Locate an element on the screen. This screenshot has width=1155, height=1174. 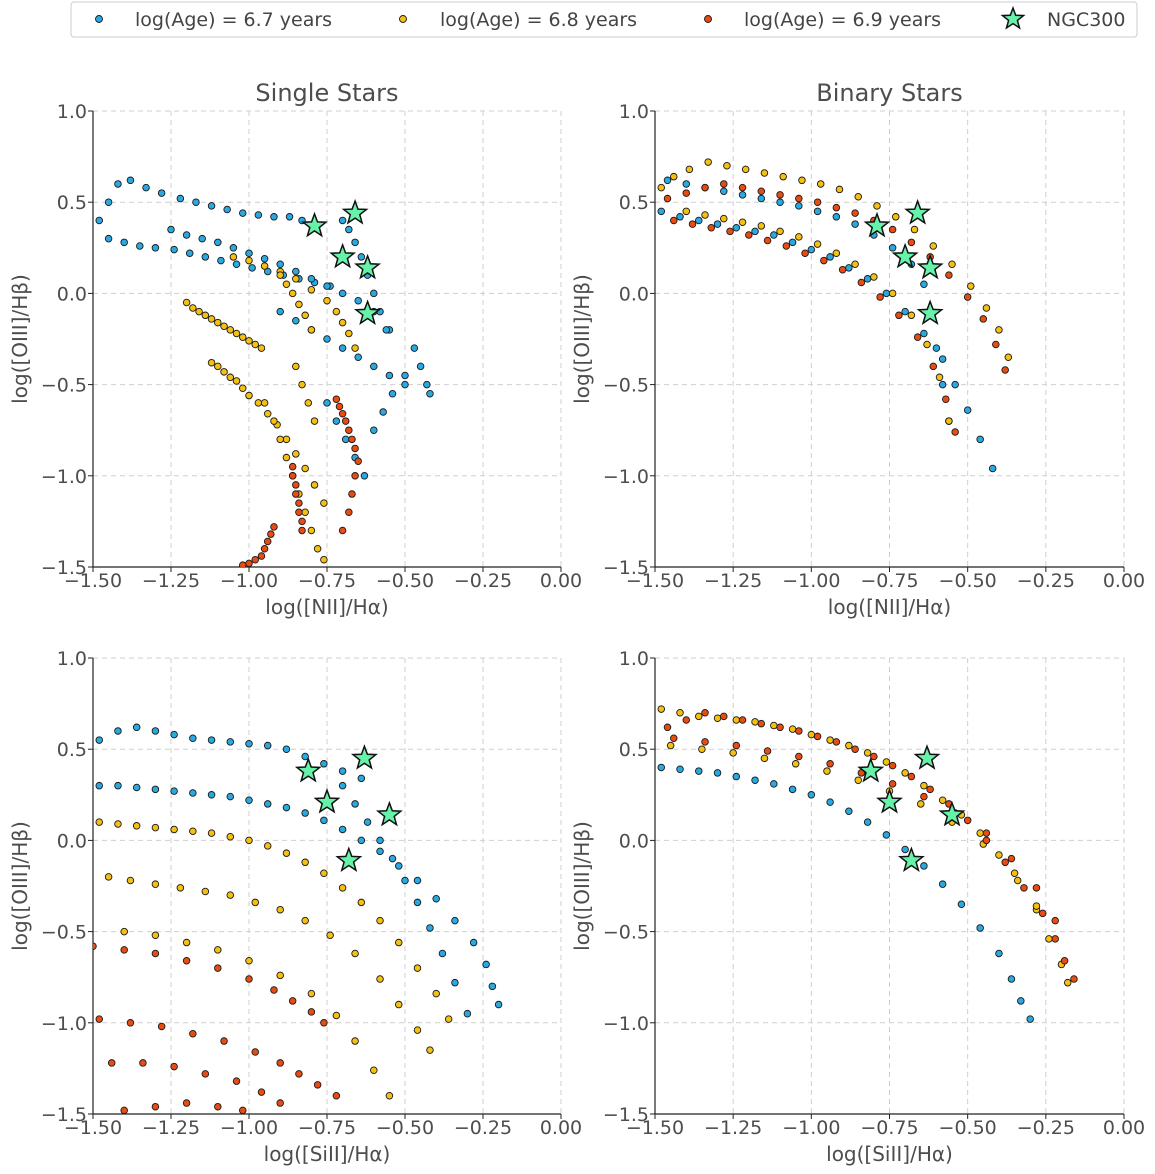
x-axis-label: log([NII]/Hα) is located at coordinates (326, 607).